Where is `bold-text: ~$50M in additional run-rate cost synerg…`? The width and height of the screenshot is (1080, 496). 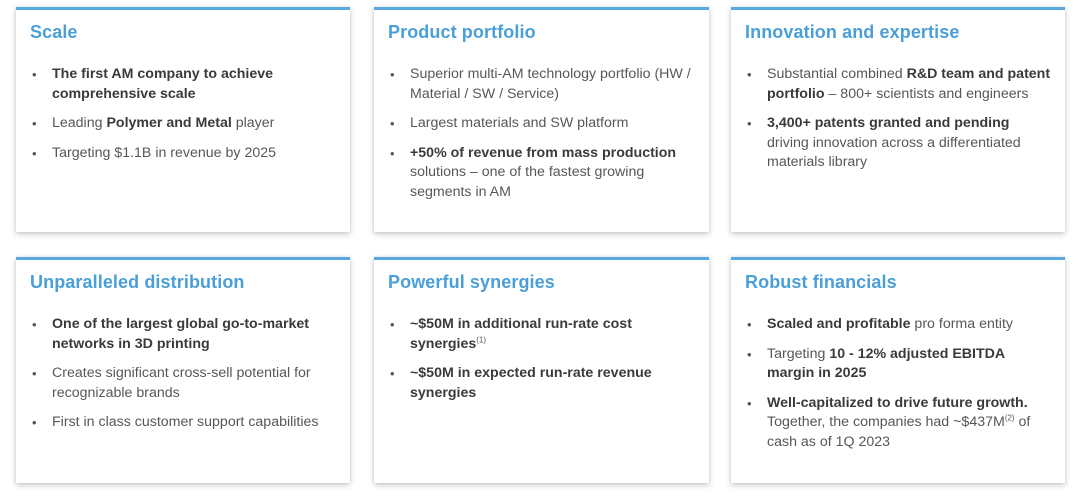
bold-text: ~$50M in additional run-rate cost synerg… is located at coordinates (521, 334).